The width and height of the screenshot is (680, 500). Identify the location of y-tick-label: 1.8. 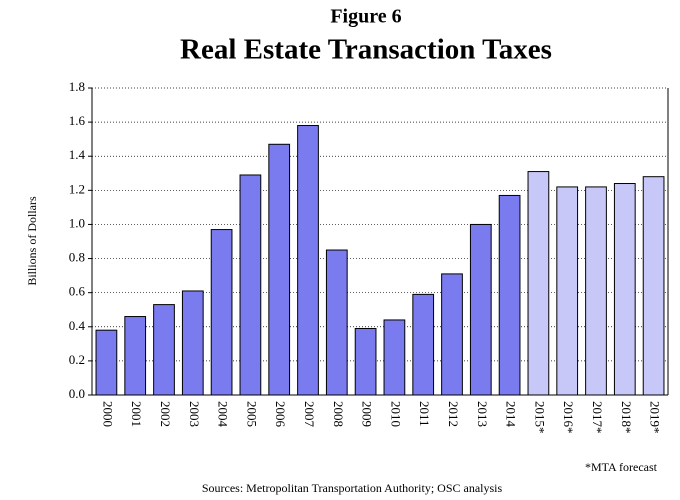
(77, 86).